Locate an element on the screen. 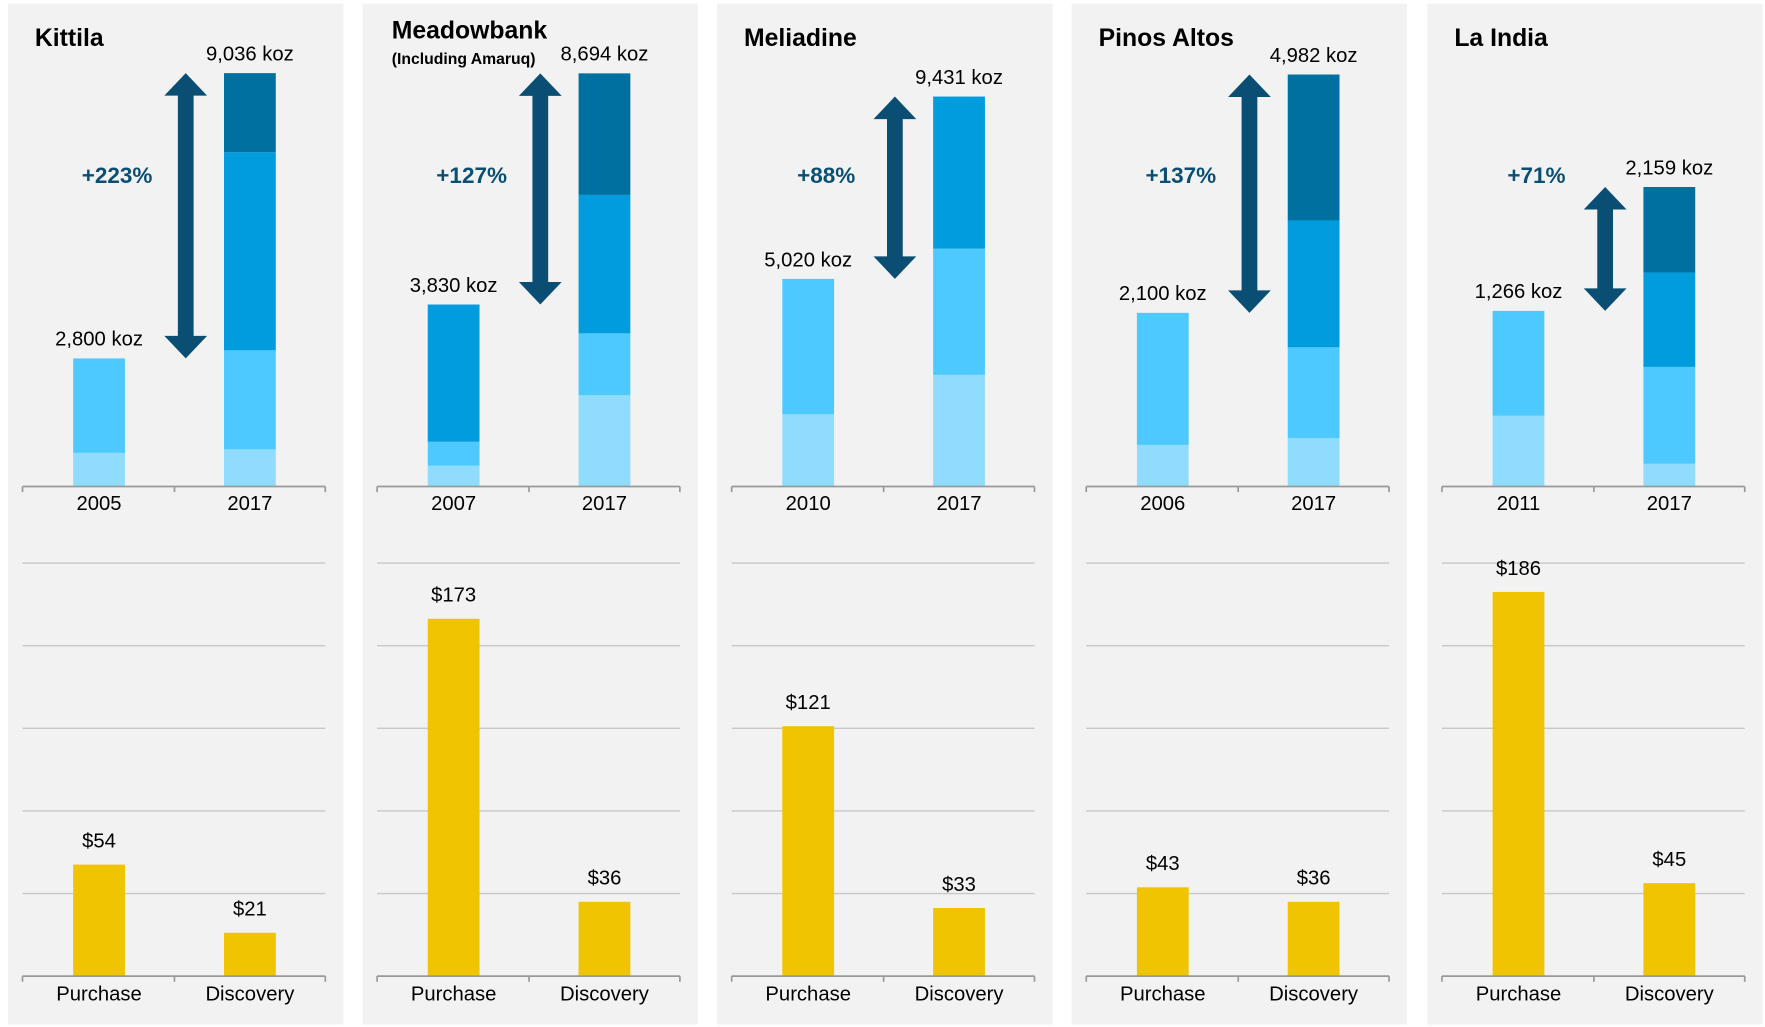  value-label: $173 is located at coordinates (453, 596).